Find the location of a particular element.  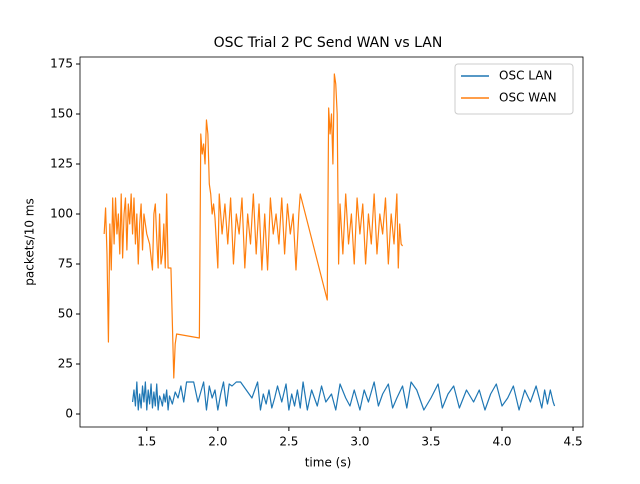

legend-label: OSC LAN is located at coordinates (525, 76).